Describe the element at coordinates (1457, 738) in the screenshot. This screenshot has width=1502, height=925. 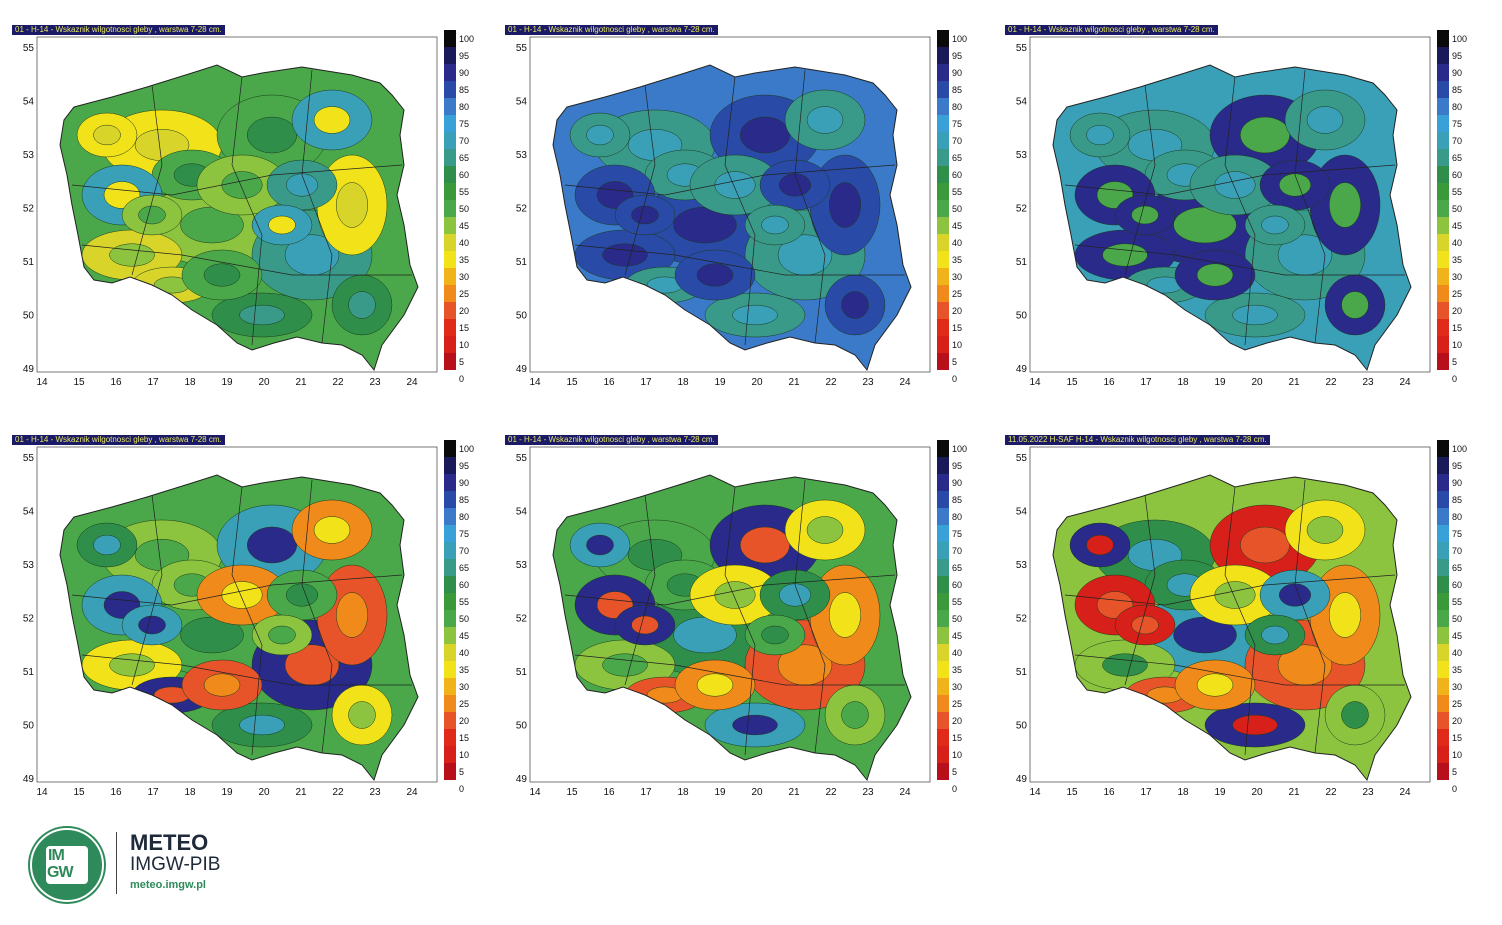
I see `legend-label: 15` at that location.